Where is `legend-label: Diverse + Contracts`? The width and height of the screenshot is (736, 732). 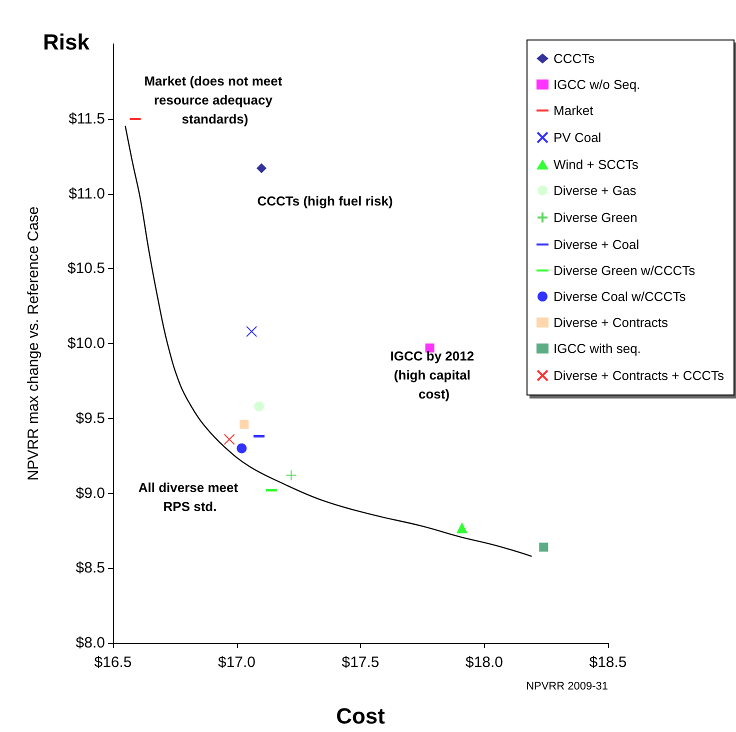 legend-label: Diverse + Contracts is located at coordinates (611, 322).